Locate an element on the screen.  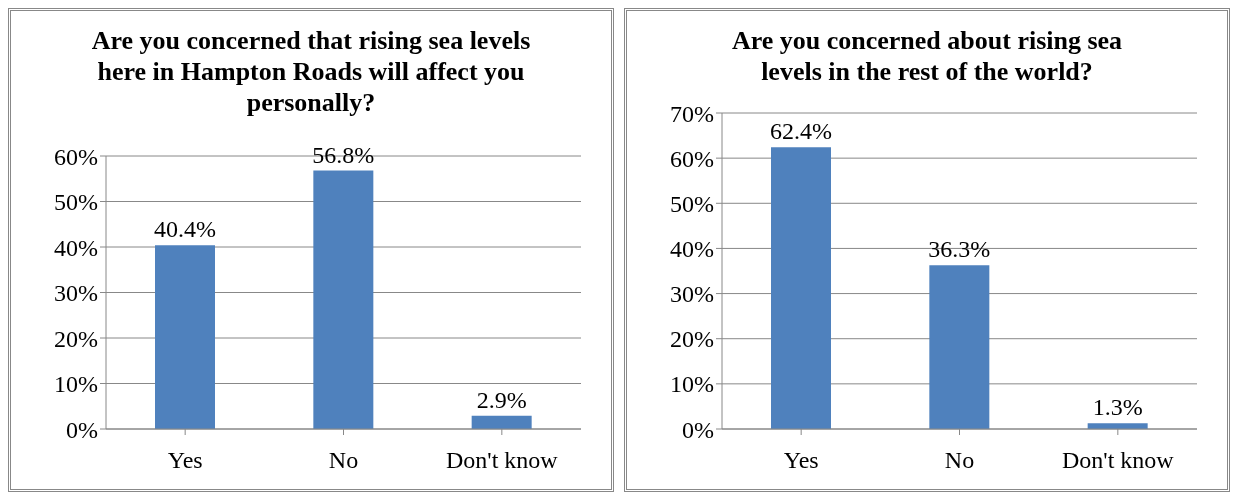
chart-title: Are you concerned that rising sea levels here in Hampton Roads will affect you personally? is located at coordinates (311, 71).